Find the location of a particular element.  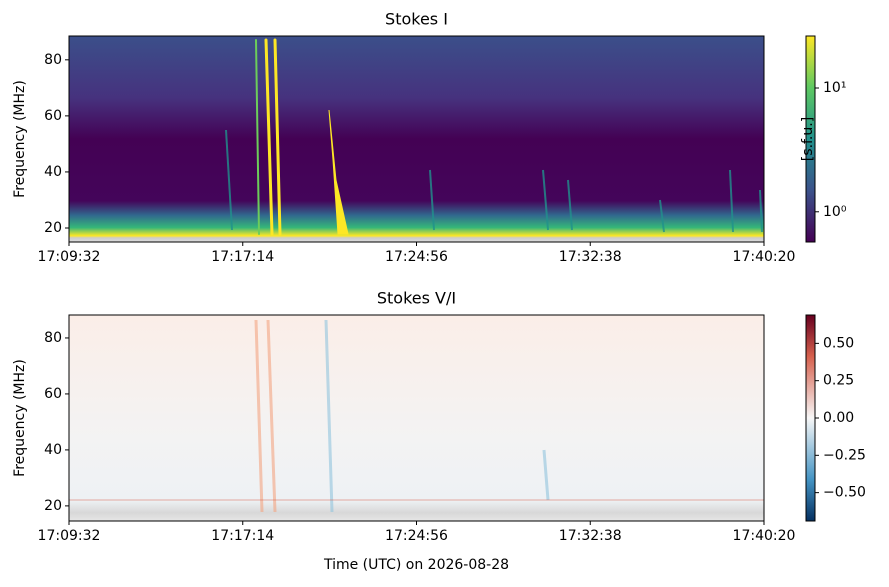

chart-title: Stokes V/I is located at coordinates (416, 298).